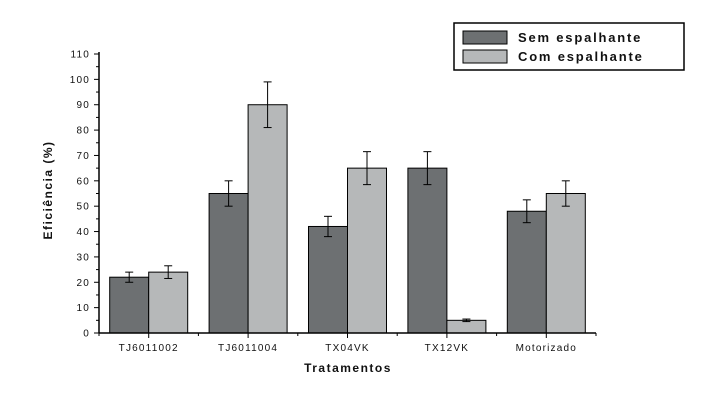 The width and height of the screenshot is (709, 406). Describe the element at coordinates (581, 56) in the screenshot. I see `legend-label-com-espalhante: Com espalhante` at that location.